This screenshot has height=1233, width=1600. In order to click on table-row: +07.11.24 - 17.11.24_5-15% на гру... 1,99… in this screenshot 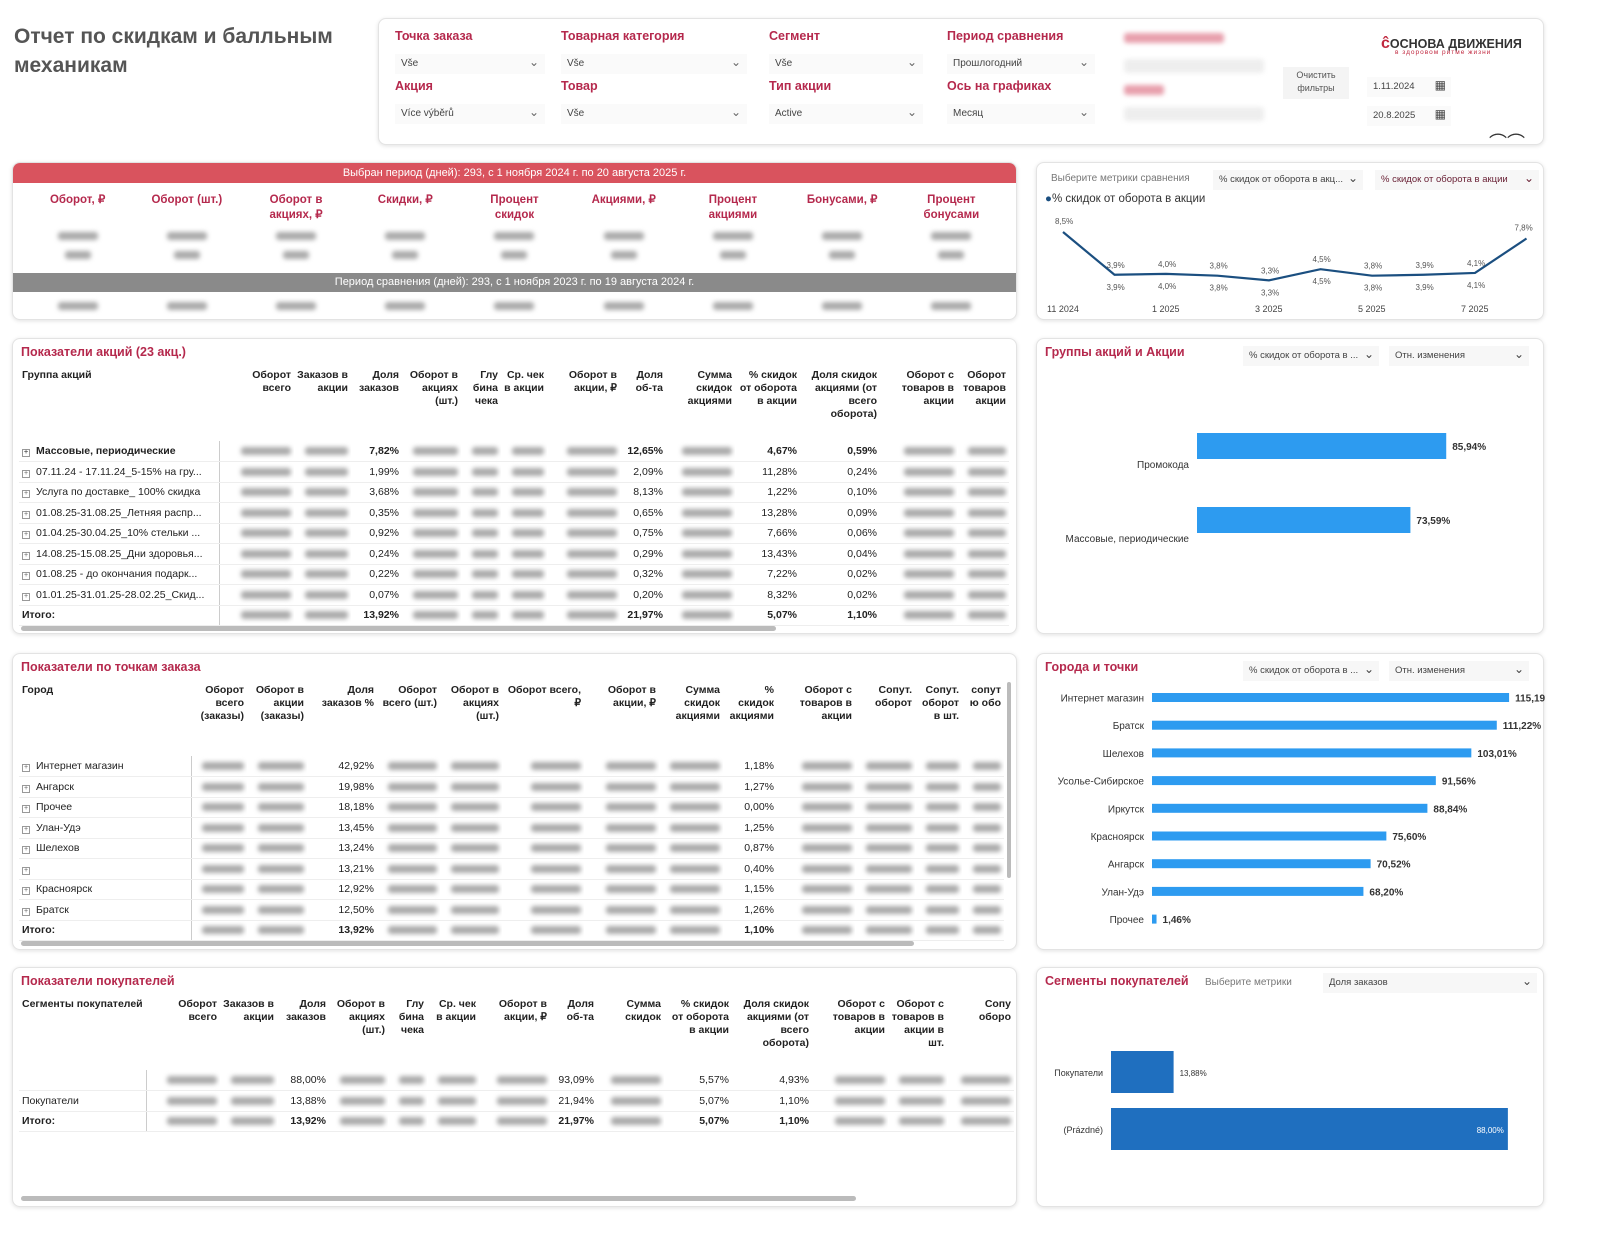, I will do `click(514, 472)`.